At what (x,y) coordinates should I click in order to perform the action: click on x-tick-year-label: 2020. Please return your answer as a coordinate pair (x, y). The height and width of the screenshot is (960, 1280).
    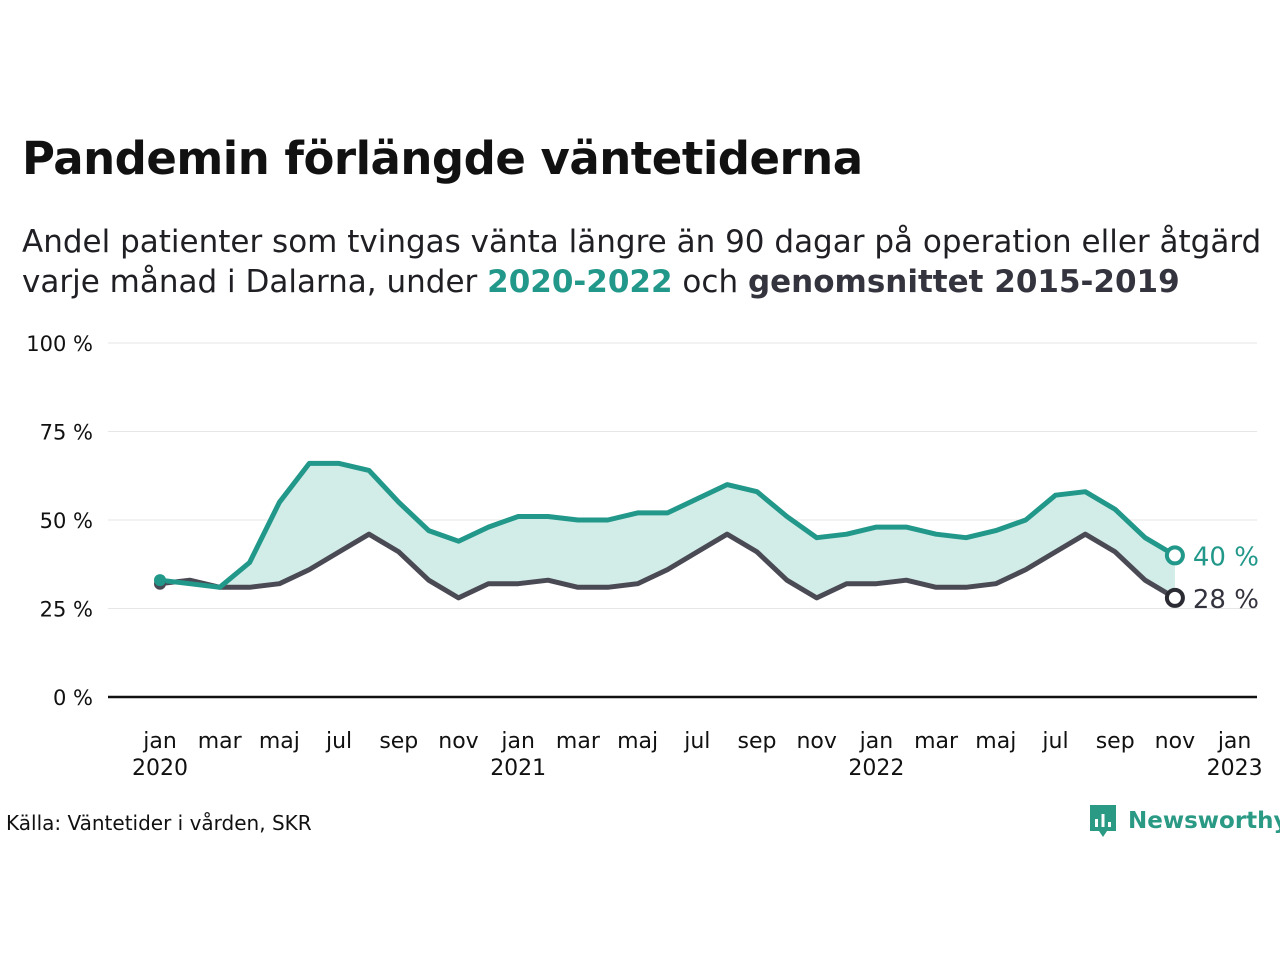
    Looking at the image, I should click on (160, 768).